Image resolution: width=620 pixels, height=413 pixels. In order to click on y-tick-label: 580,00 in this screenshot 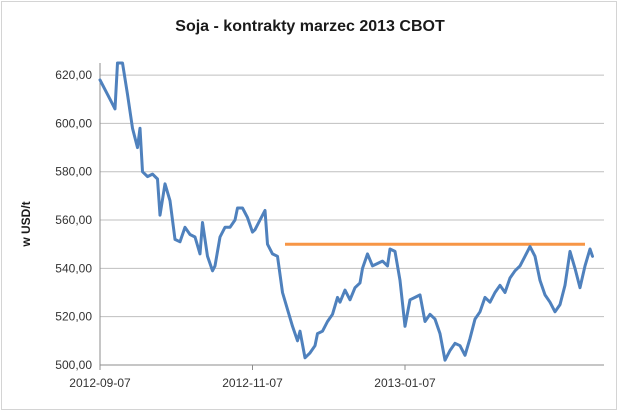, I will do `click(73, 172)`.